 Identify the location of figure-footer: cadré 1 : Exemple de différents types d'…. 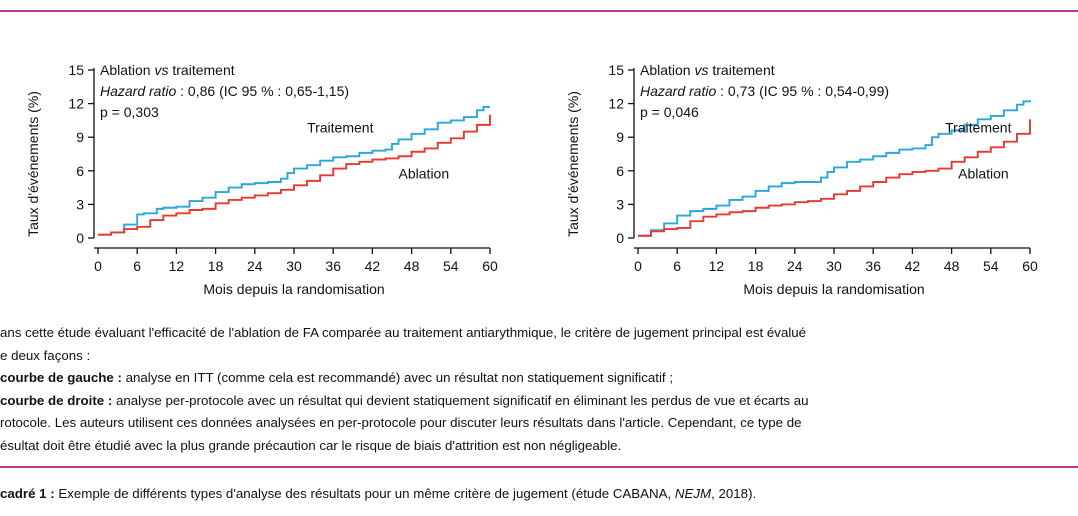
(378, 493).